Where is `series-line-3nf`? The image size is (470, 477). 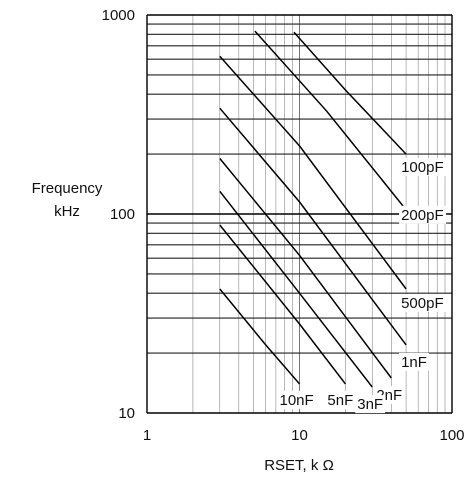
series-line-3nf is located at coordinates (296, 289).